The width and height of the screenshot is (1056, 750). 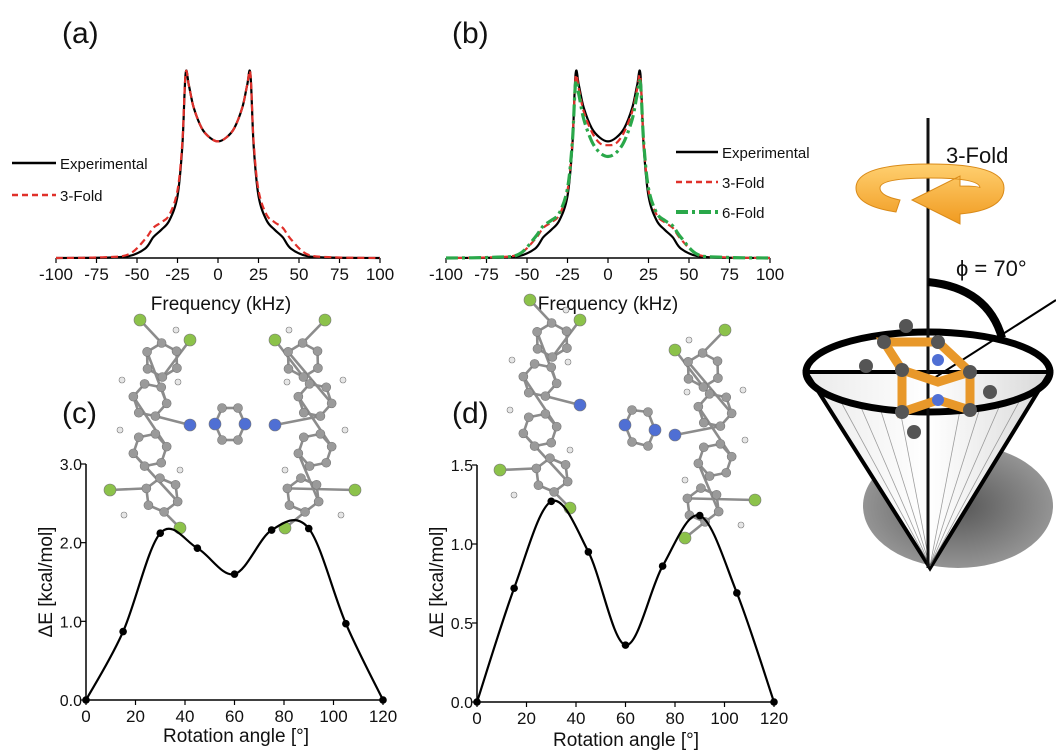 What do you see at coordinates (608, 304) in the screenshot?
I see `panel-b-xlabel: Frequency (kHz)` at bounding box center [608, 304].